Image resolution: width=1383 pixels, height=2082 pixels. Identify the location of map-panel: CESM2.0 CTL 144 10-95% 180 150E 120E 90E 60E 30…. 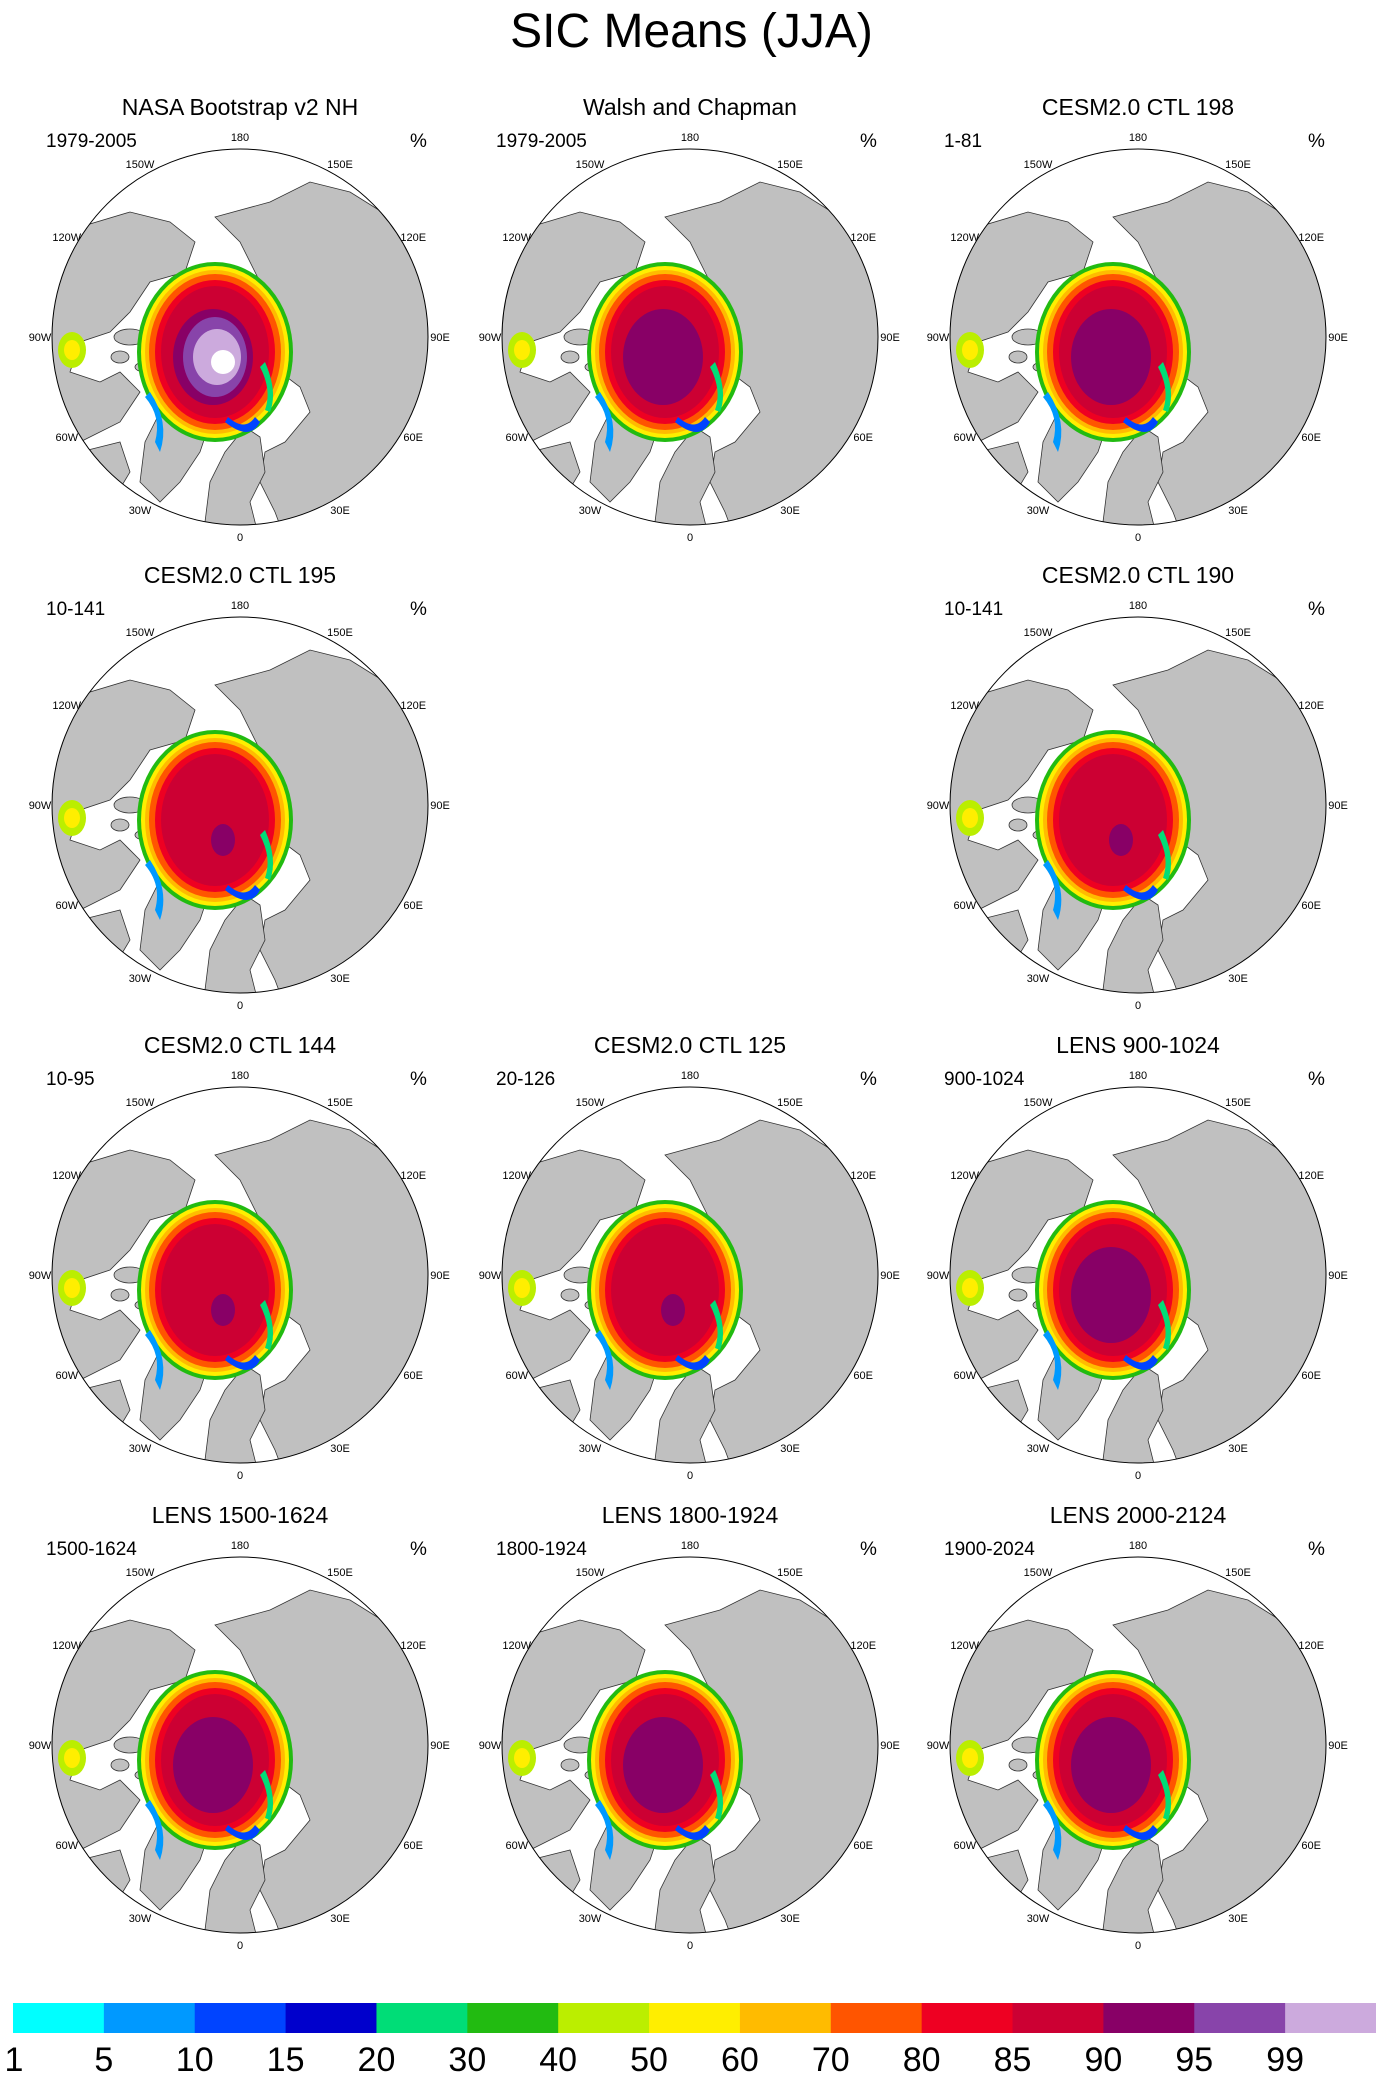
(240, 1265).